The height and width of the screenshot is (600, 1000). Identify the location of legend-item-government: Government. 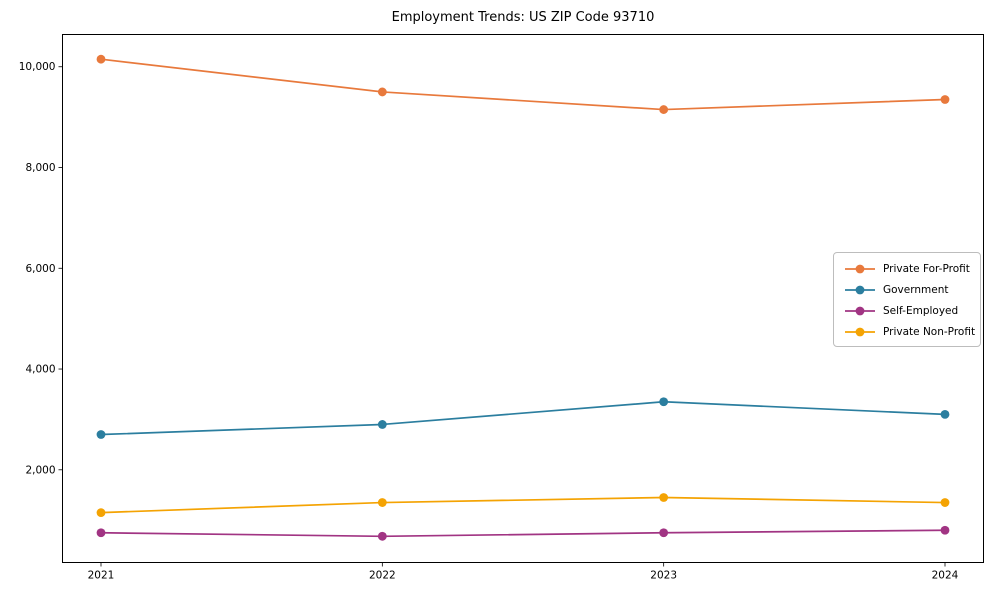
(912, 289).